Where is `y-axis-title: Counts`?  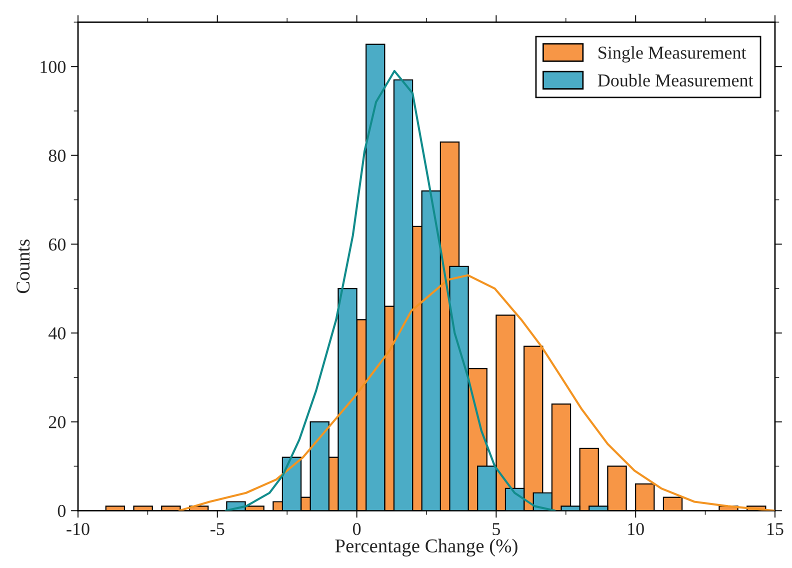
y-axis-title: Counts is located at coordinates (23, 267).